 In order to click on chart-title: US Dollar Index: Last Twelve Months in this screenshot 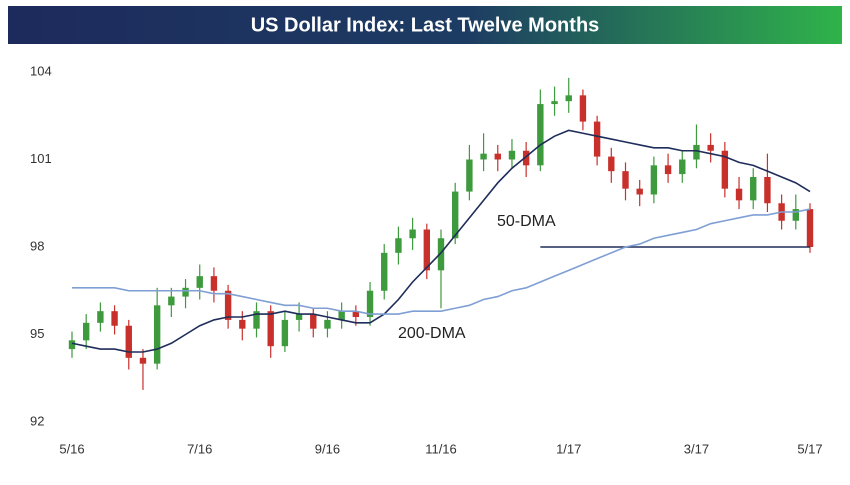, I will do `click(425, 25)`.